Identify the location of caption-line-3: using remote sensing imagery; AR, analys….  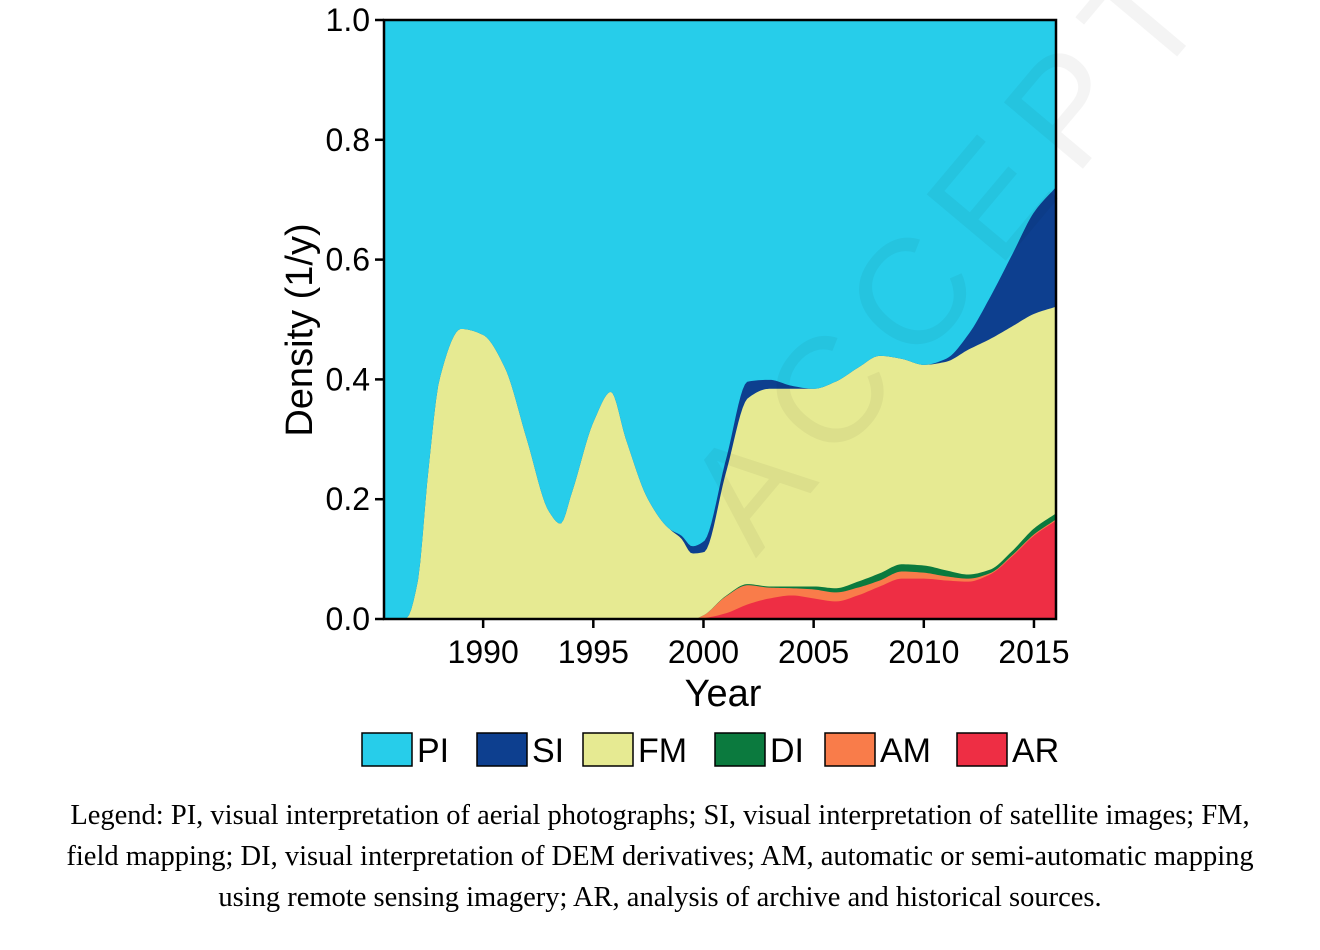
(660, 897).